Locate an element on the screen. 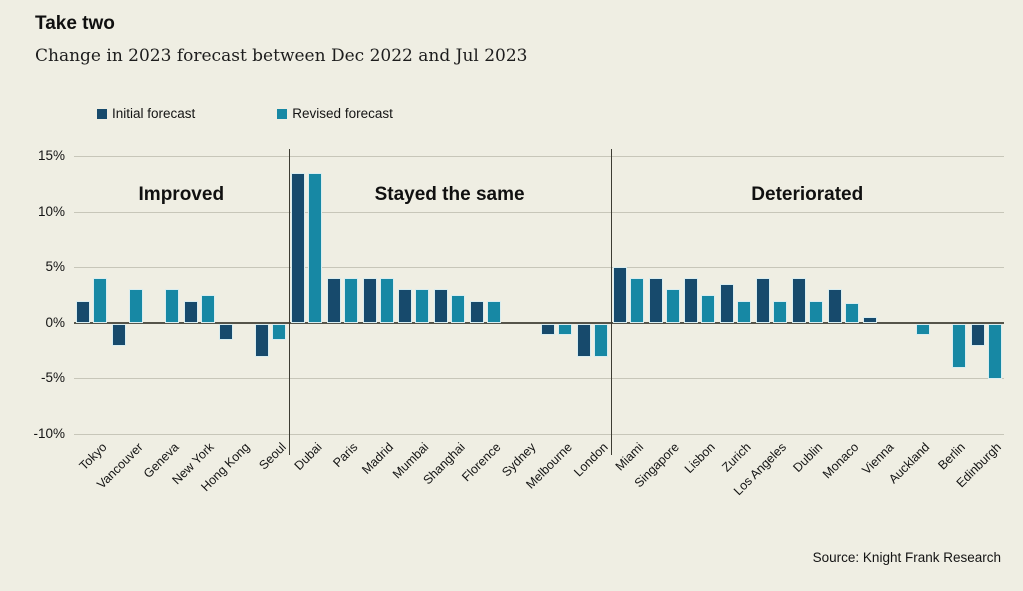 The image size is (1023, 591). chart-legend: Initial forecast Revised forecast is located at coordinates (245, 113).